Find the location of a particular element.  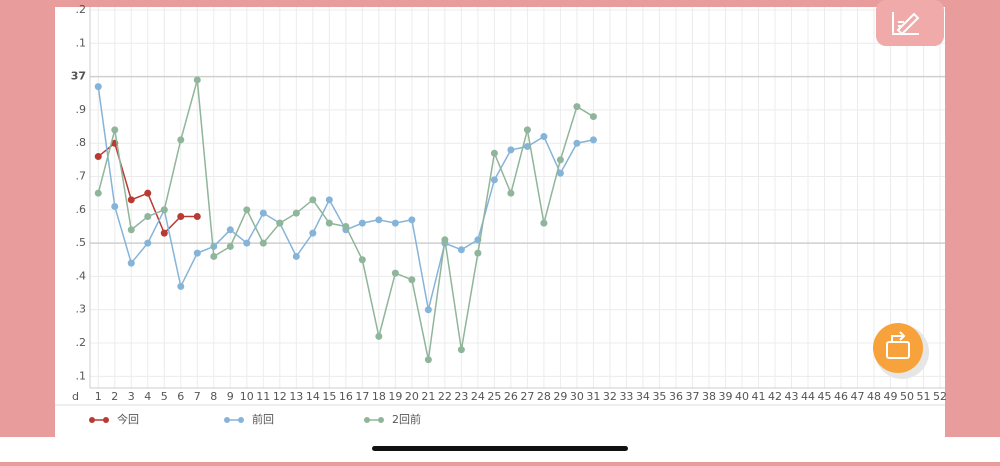

x-tick-label: 18 is located at coordinates (379, 396).